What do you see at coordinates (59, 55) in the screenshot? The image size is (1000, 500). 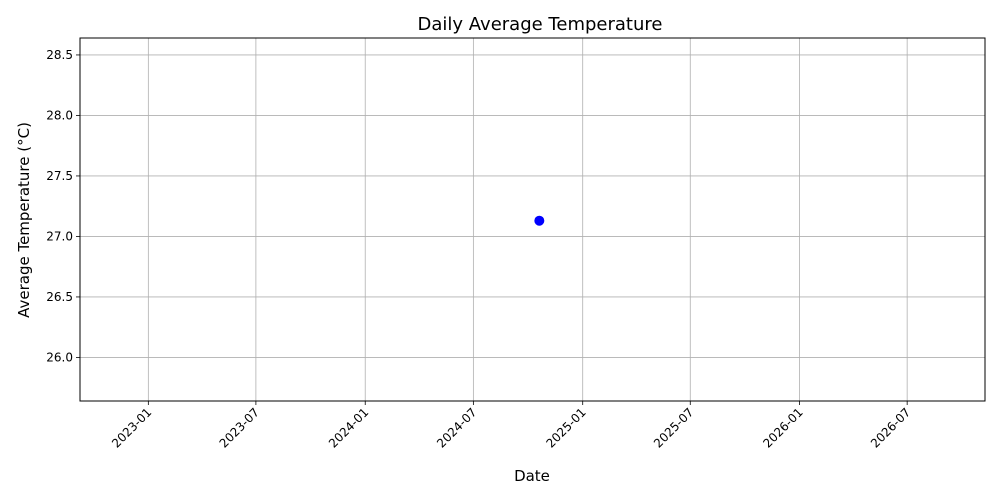 I see `y-tick-label: 28.5` at bounding box center [59, 55].